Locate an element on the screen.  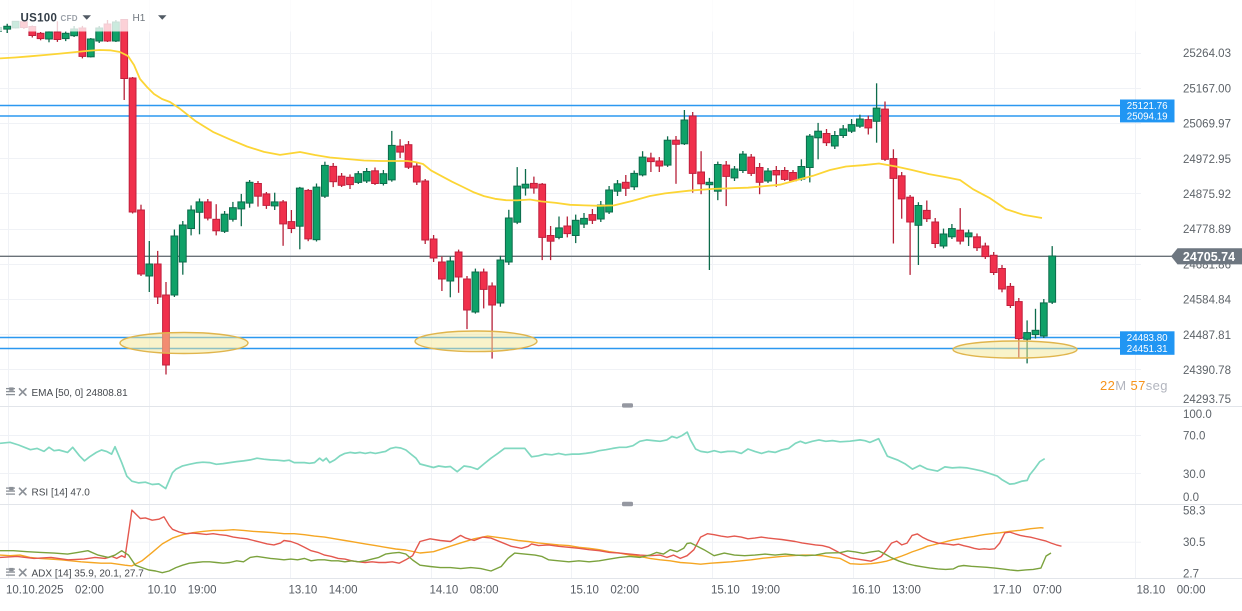
svg-text: 24705.74 is located at coordinates (1209, 257).